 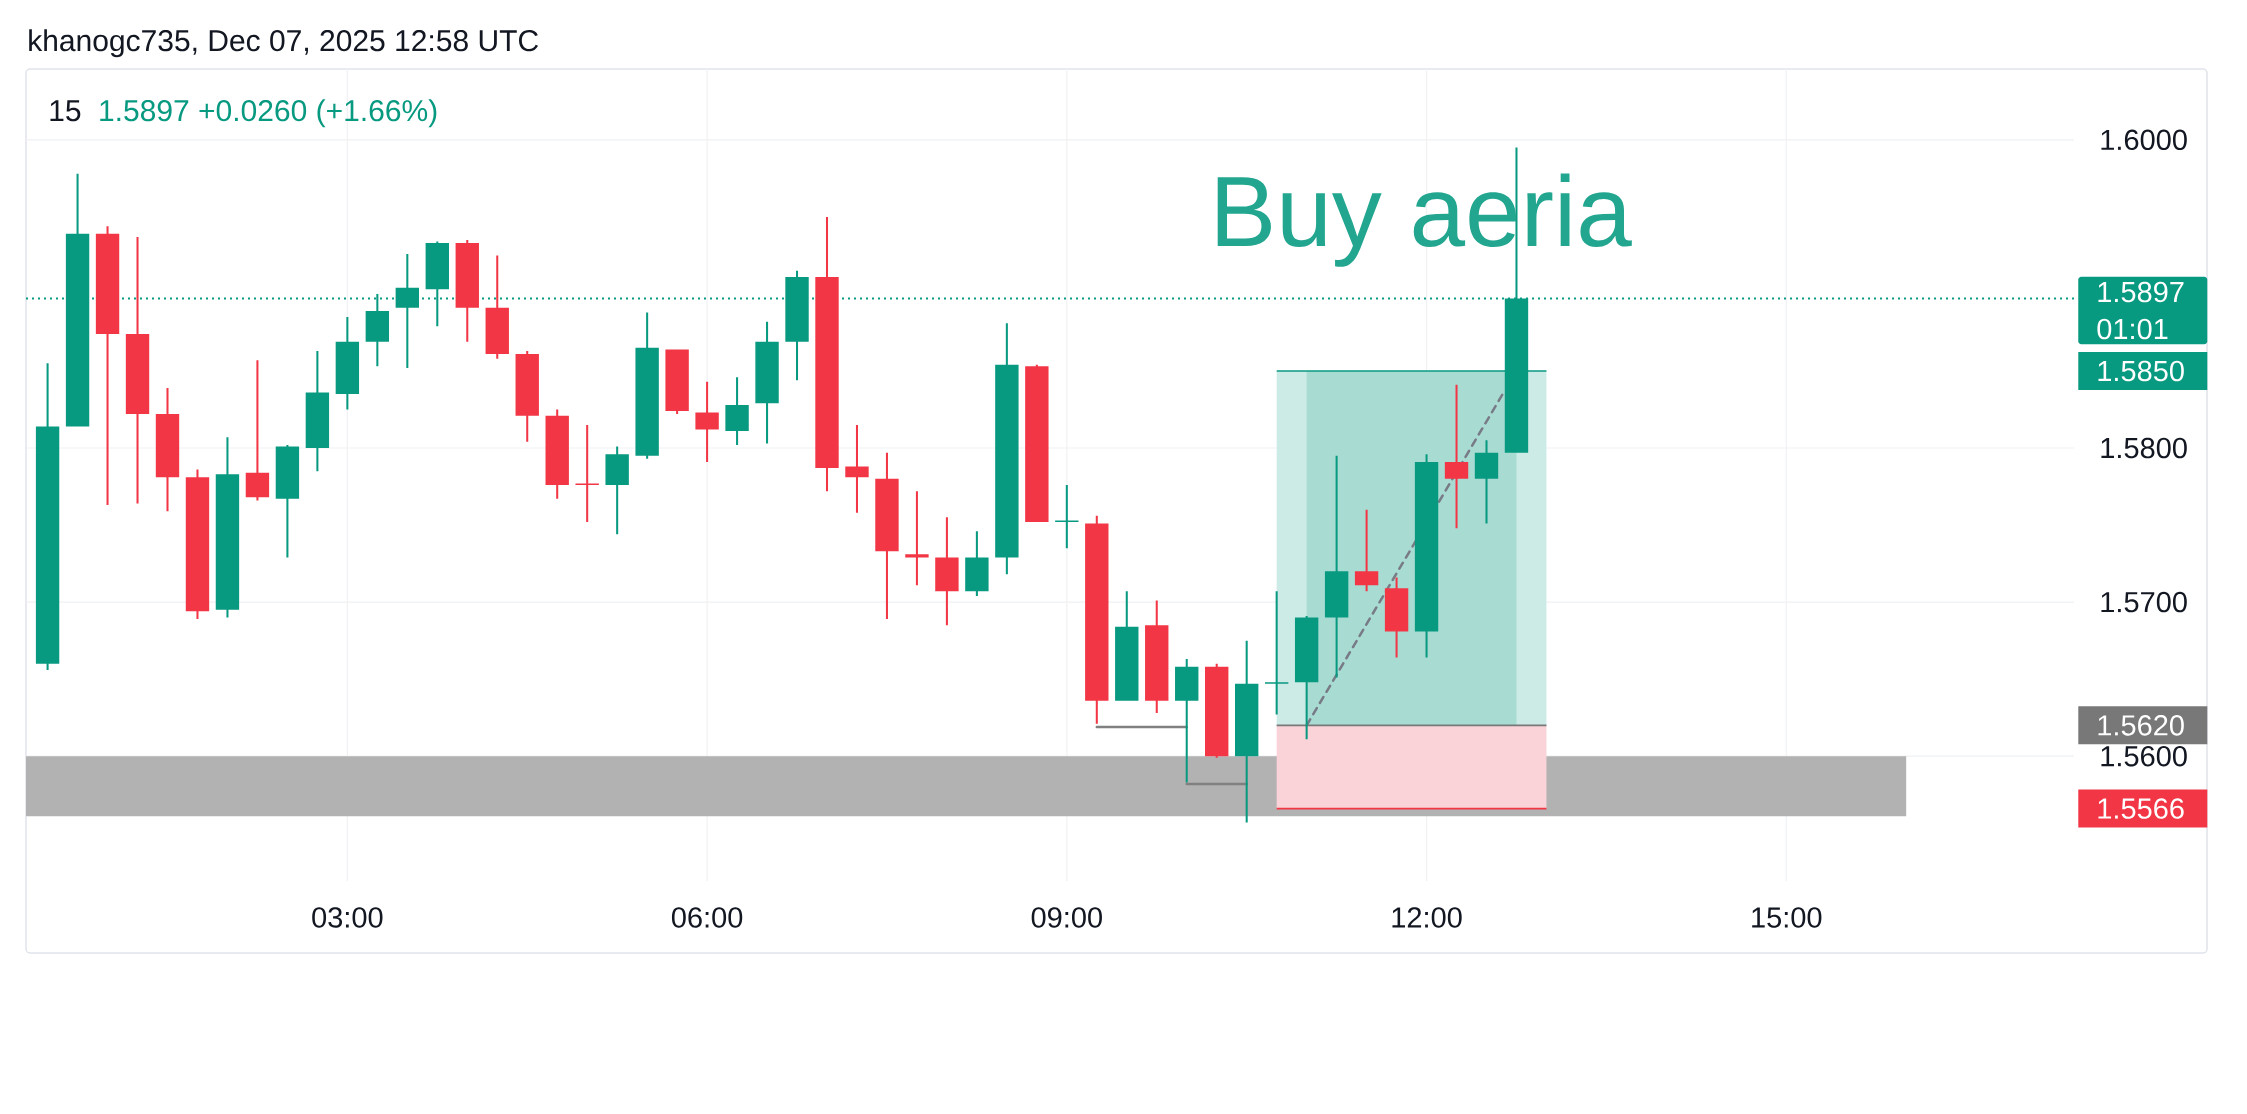 What do you see at coordinates (2132, 329) in the screenshot?
I see `text: 01:01` at bounding box center [2132, 329].